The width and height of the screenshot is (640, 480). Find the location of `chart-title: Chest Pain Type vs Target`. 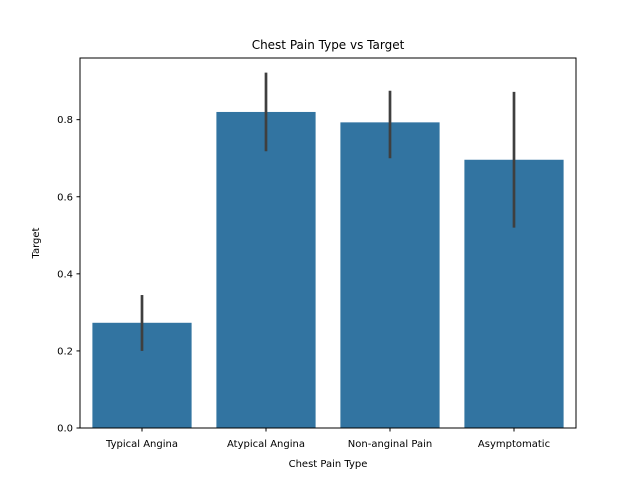

chart-title: Chest Pain Type vs Target is located at coordinates (328, 45).